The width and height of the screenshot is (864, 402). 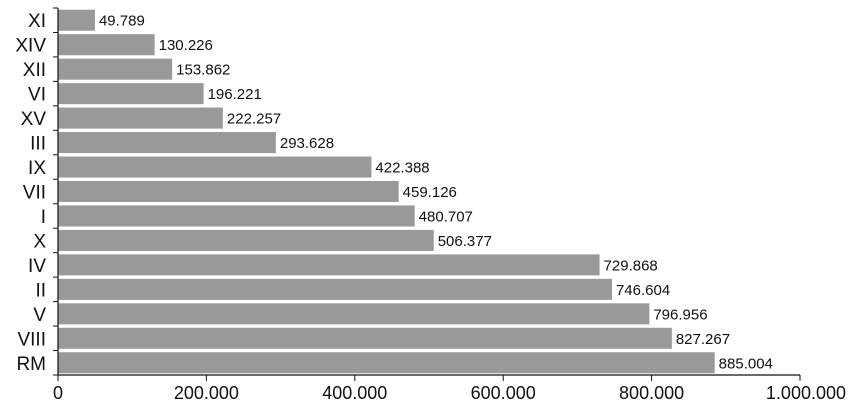 What do you see at coordinates (402, 168) in the screenshot?
I see `value-label-ix: 422.388` at bounding box center [402, 168].